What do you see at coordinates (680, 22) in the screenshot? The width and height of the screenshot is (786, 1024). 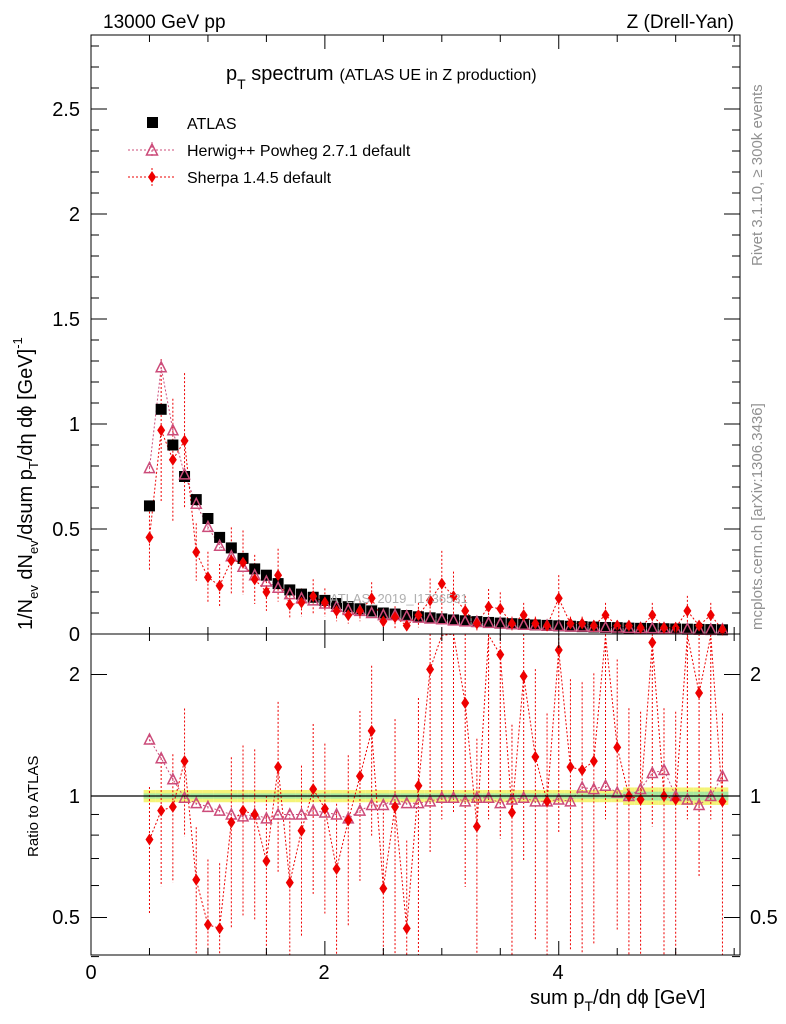 I see `process-label: Z (Drell-Yan)` at bounding box center [680, 22].